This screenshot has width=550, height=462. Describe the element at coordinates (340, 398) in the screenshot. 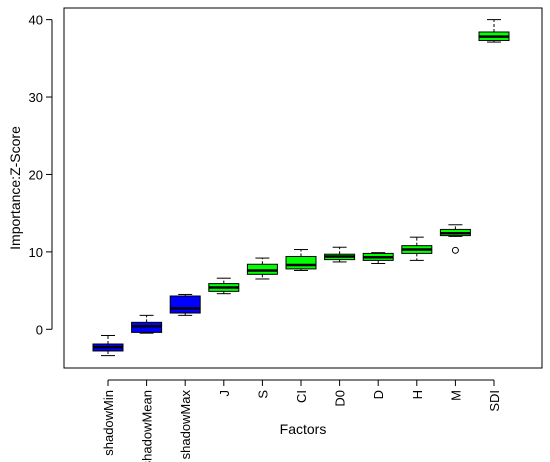

I see `x-tick-label: D0` at that location.